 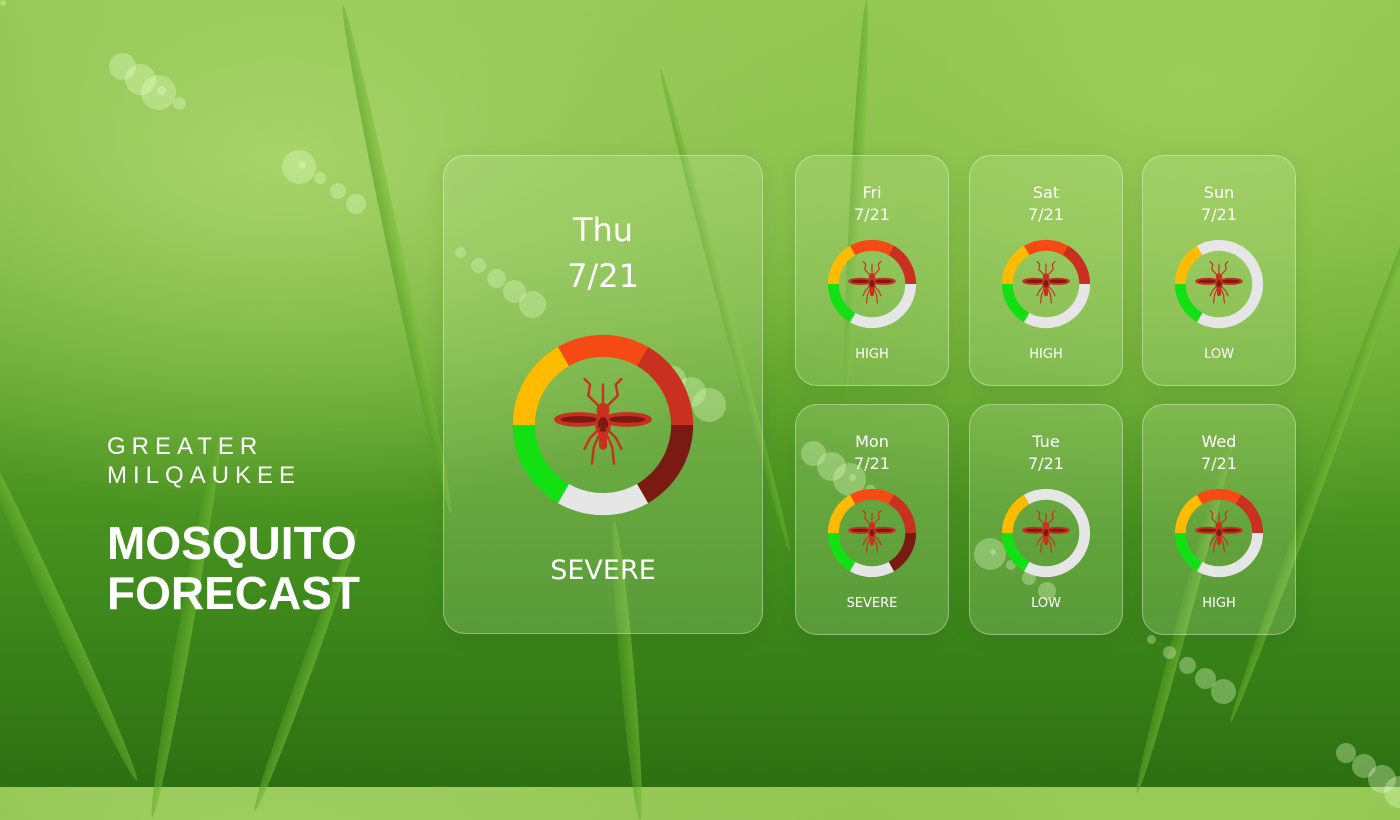 I want to click on brand-title-1: MOSQUITO, so click(x=232, y=543).